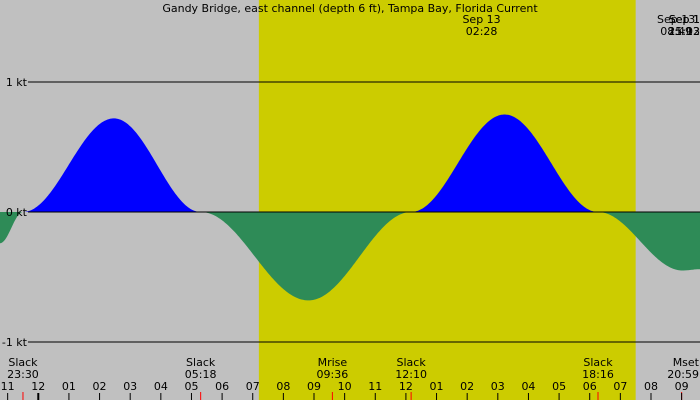 The image size is (700, 400). I want to click on hour-label-7: 06, so click(222, 386).